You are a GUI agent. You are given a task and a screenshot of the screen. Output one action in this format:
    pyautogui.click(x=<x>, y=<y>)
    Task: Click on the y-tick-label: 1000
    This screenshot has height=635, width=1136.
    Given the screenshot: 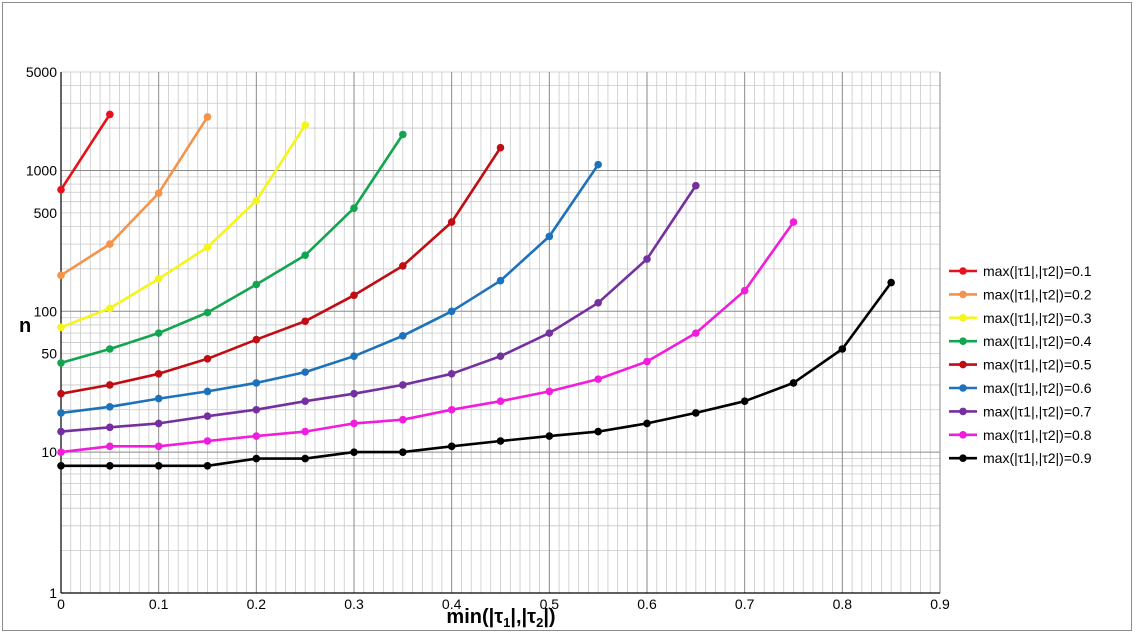 What is the action you would take?
    pyautogui.click(x=41, y=170)
    